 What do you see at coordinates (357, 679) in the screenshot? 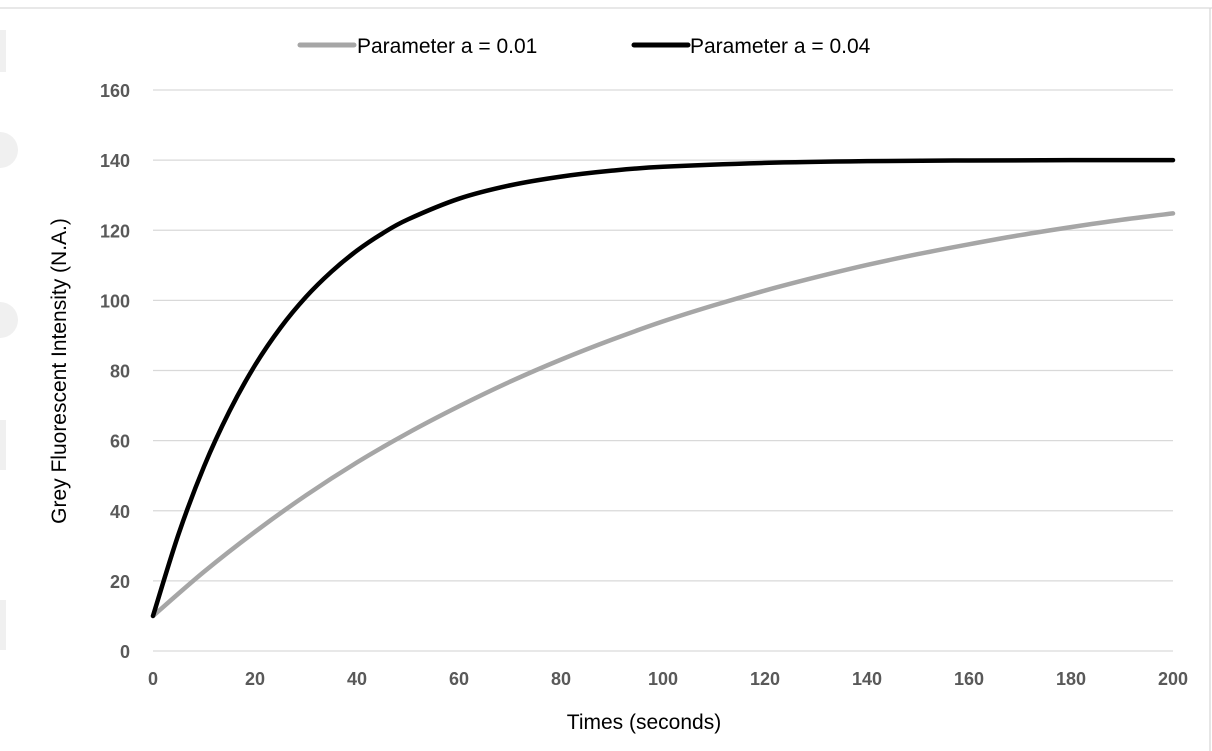
I see `x-tick-label-40: 40` at bounding box center [357, 679].